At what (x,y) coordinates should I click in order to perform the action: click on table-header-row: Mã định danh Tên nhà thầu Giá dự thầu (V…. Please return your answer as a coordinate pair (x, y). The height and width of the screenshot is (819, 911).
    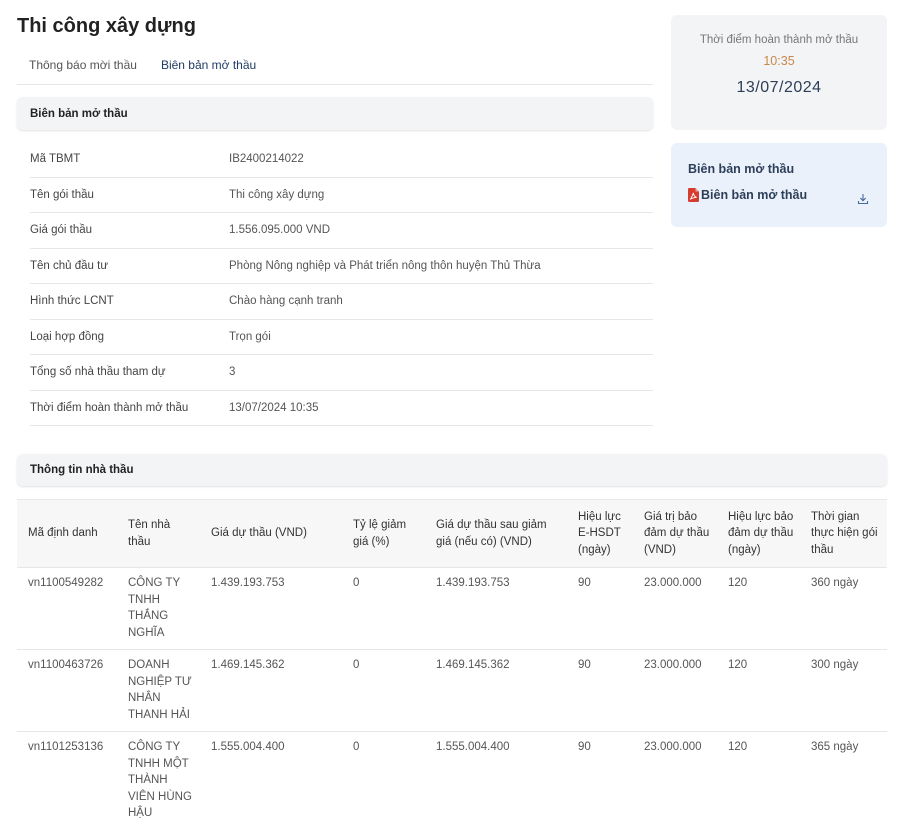
    Looking at the image, I should click on (452, 533).